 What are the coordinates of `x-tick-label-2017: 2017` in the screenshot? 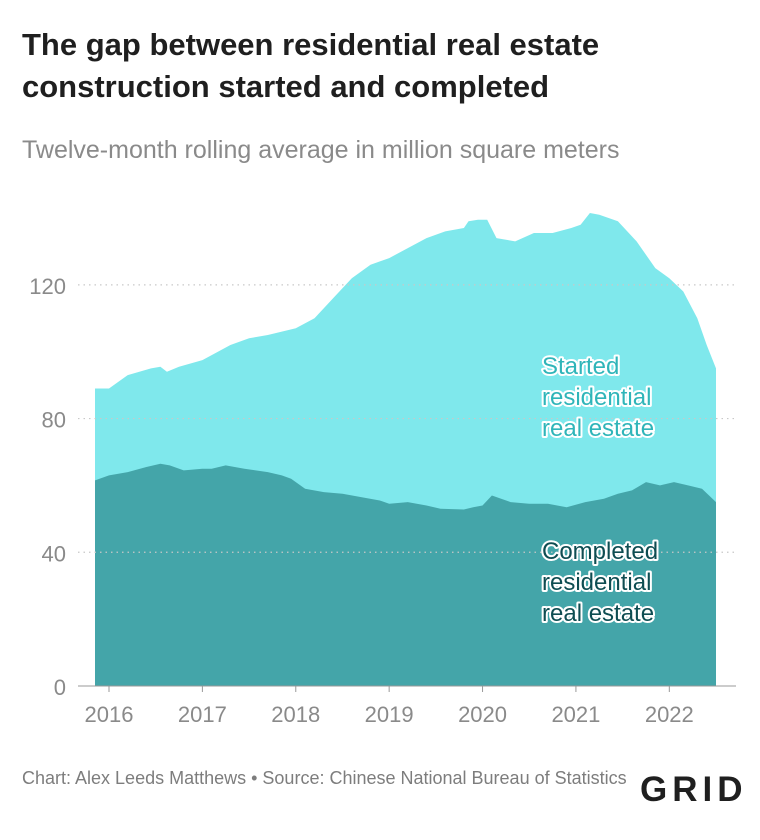 It's located at (202, 714).